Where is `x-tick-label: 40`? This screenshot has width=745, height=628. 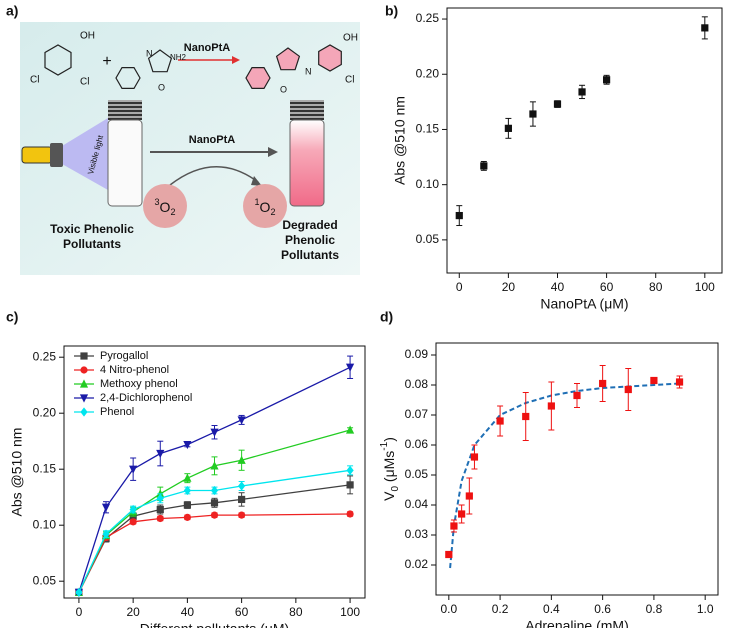
x-tick-label: 40 is located at coordinates (188, 612).